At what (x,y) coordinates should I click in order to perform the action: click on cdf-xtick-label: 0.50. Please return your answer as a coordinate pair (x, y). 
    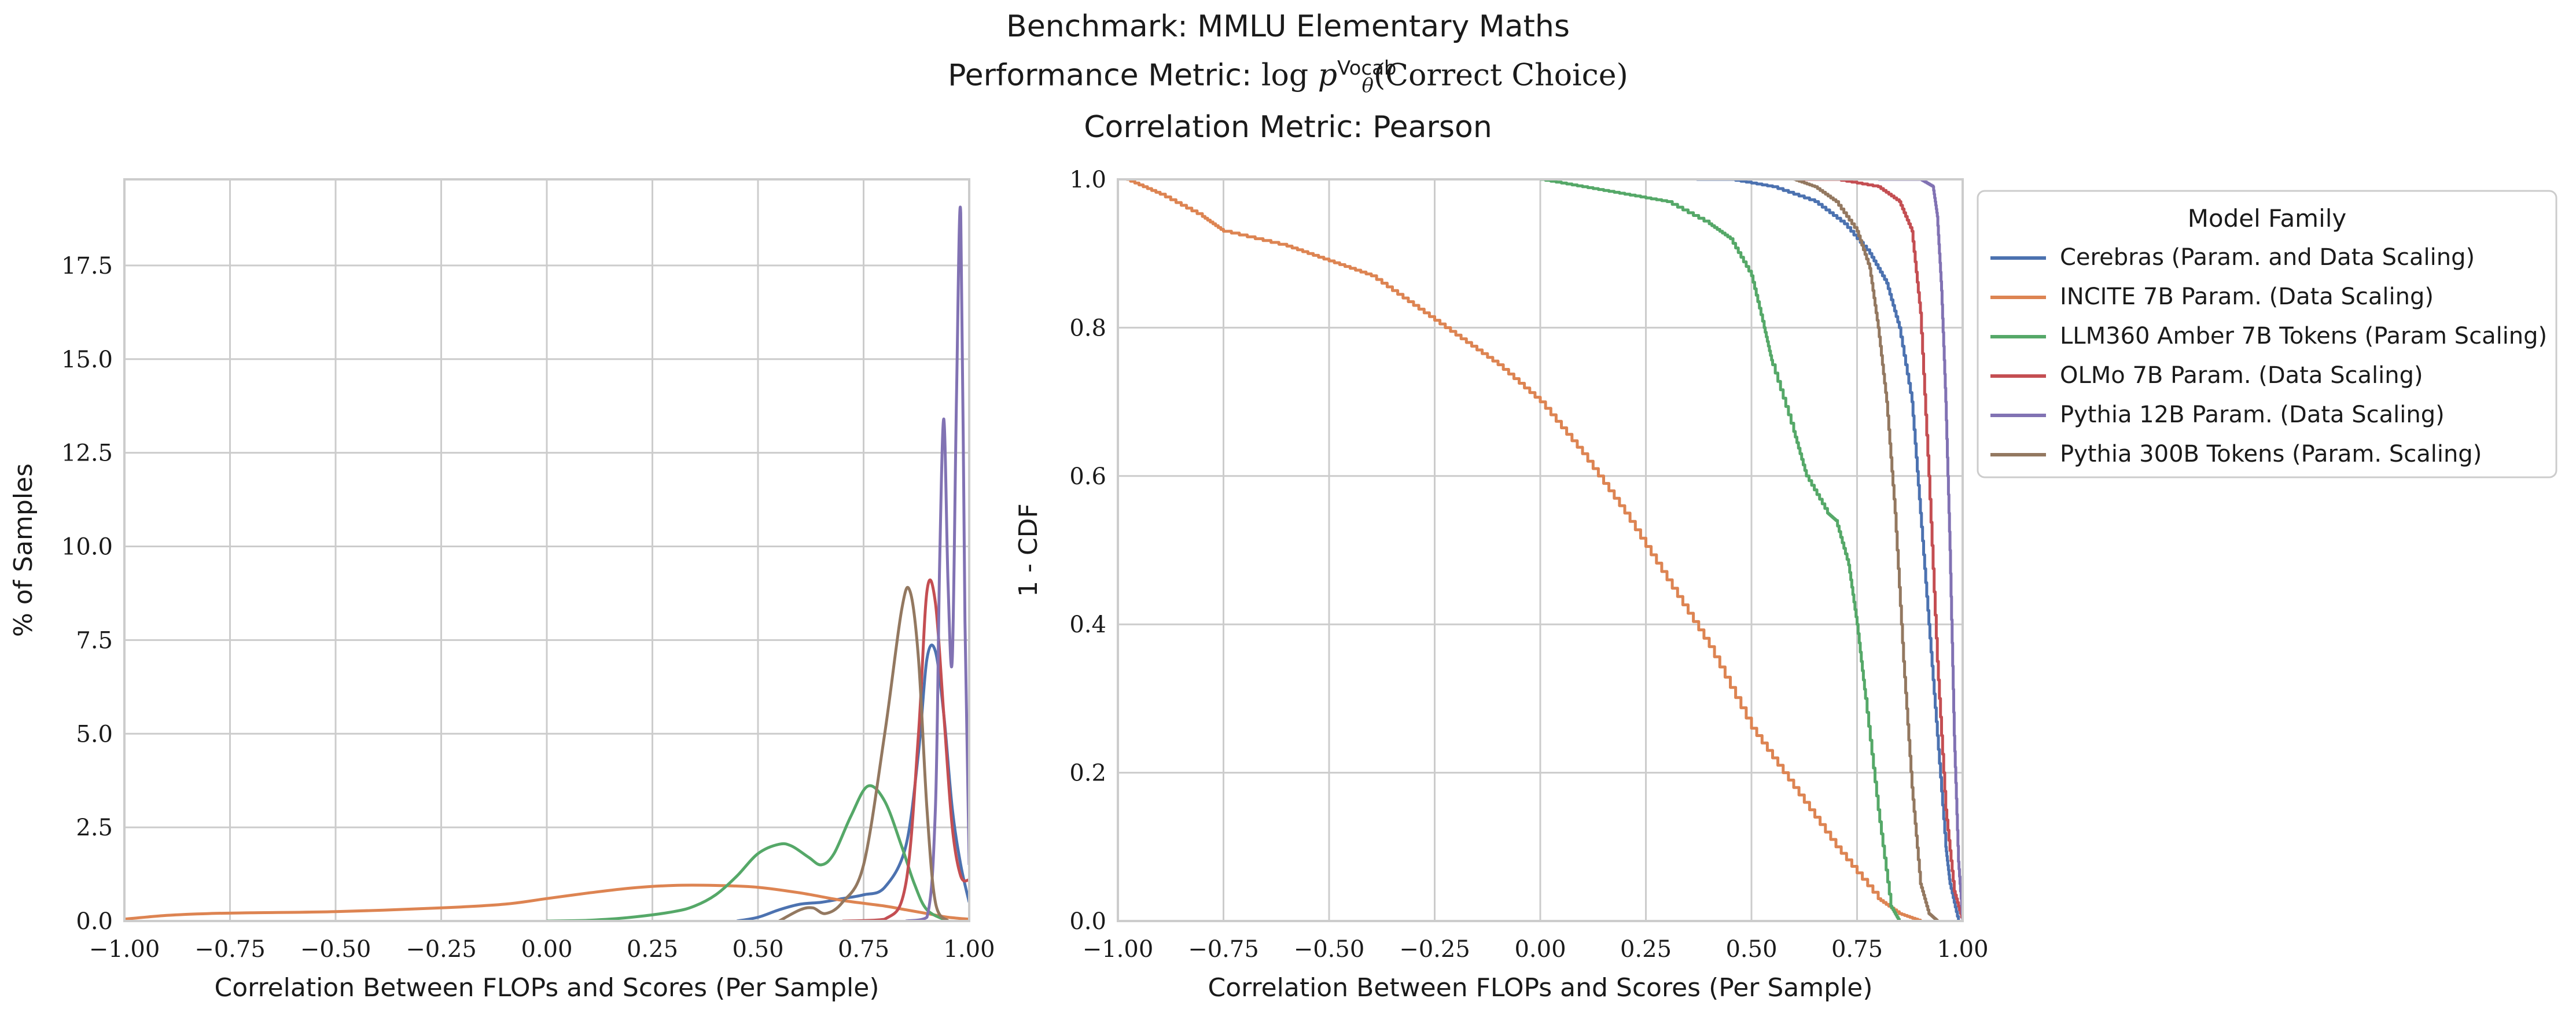
    Looking at the image, I should click on (1751, 949).